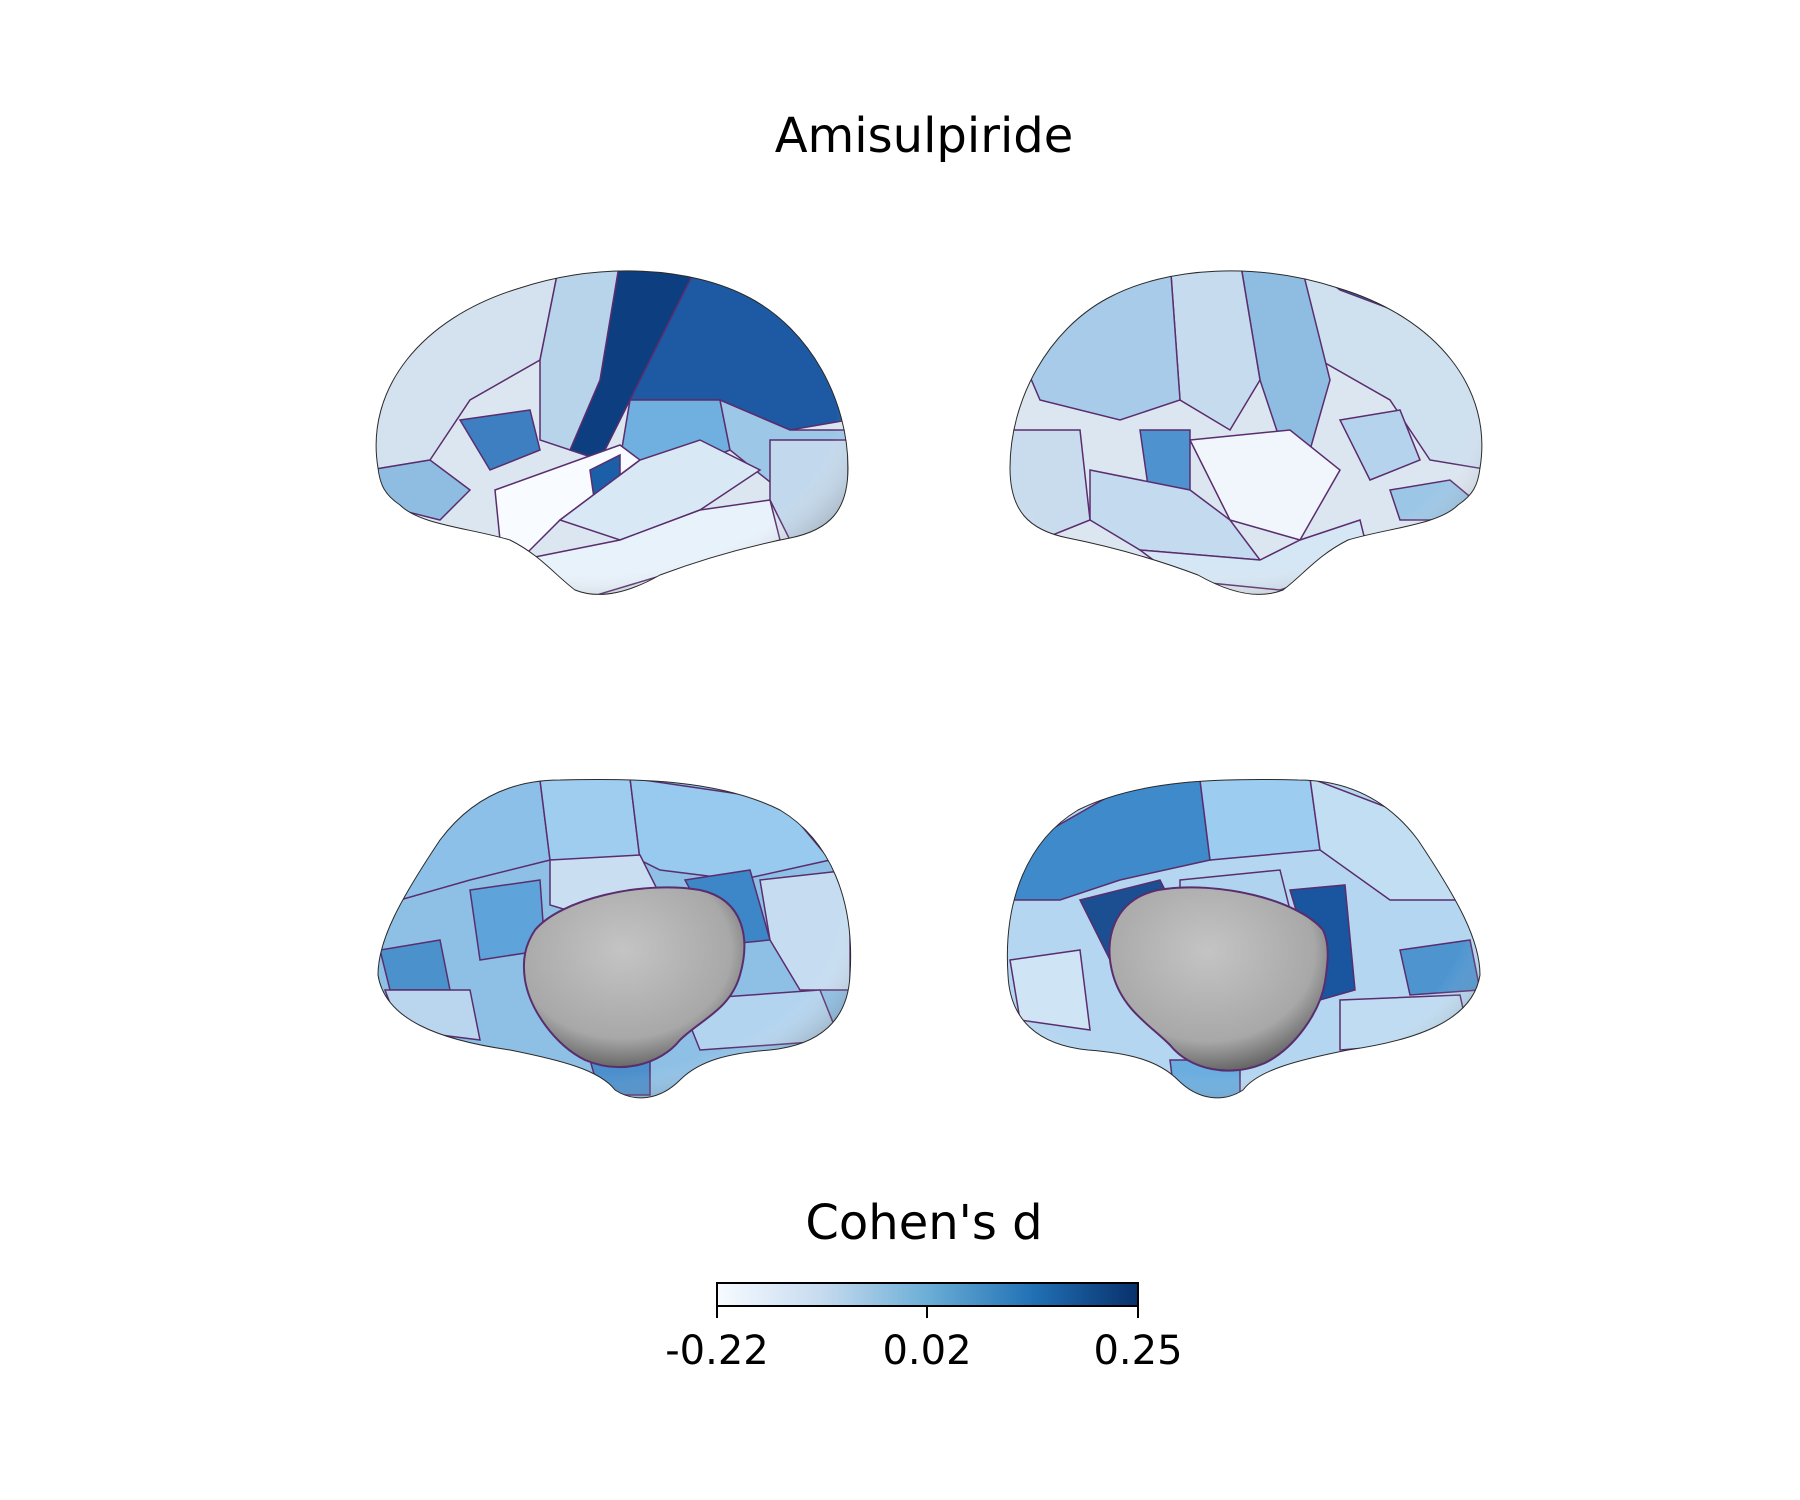 This screenshot has width=1800, height=1500. Describe the element at coordinates (924, 1223) in the screenshot. I see `colorbar-label: Cohen's d` at that location.